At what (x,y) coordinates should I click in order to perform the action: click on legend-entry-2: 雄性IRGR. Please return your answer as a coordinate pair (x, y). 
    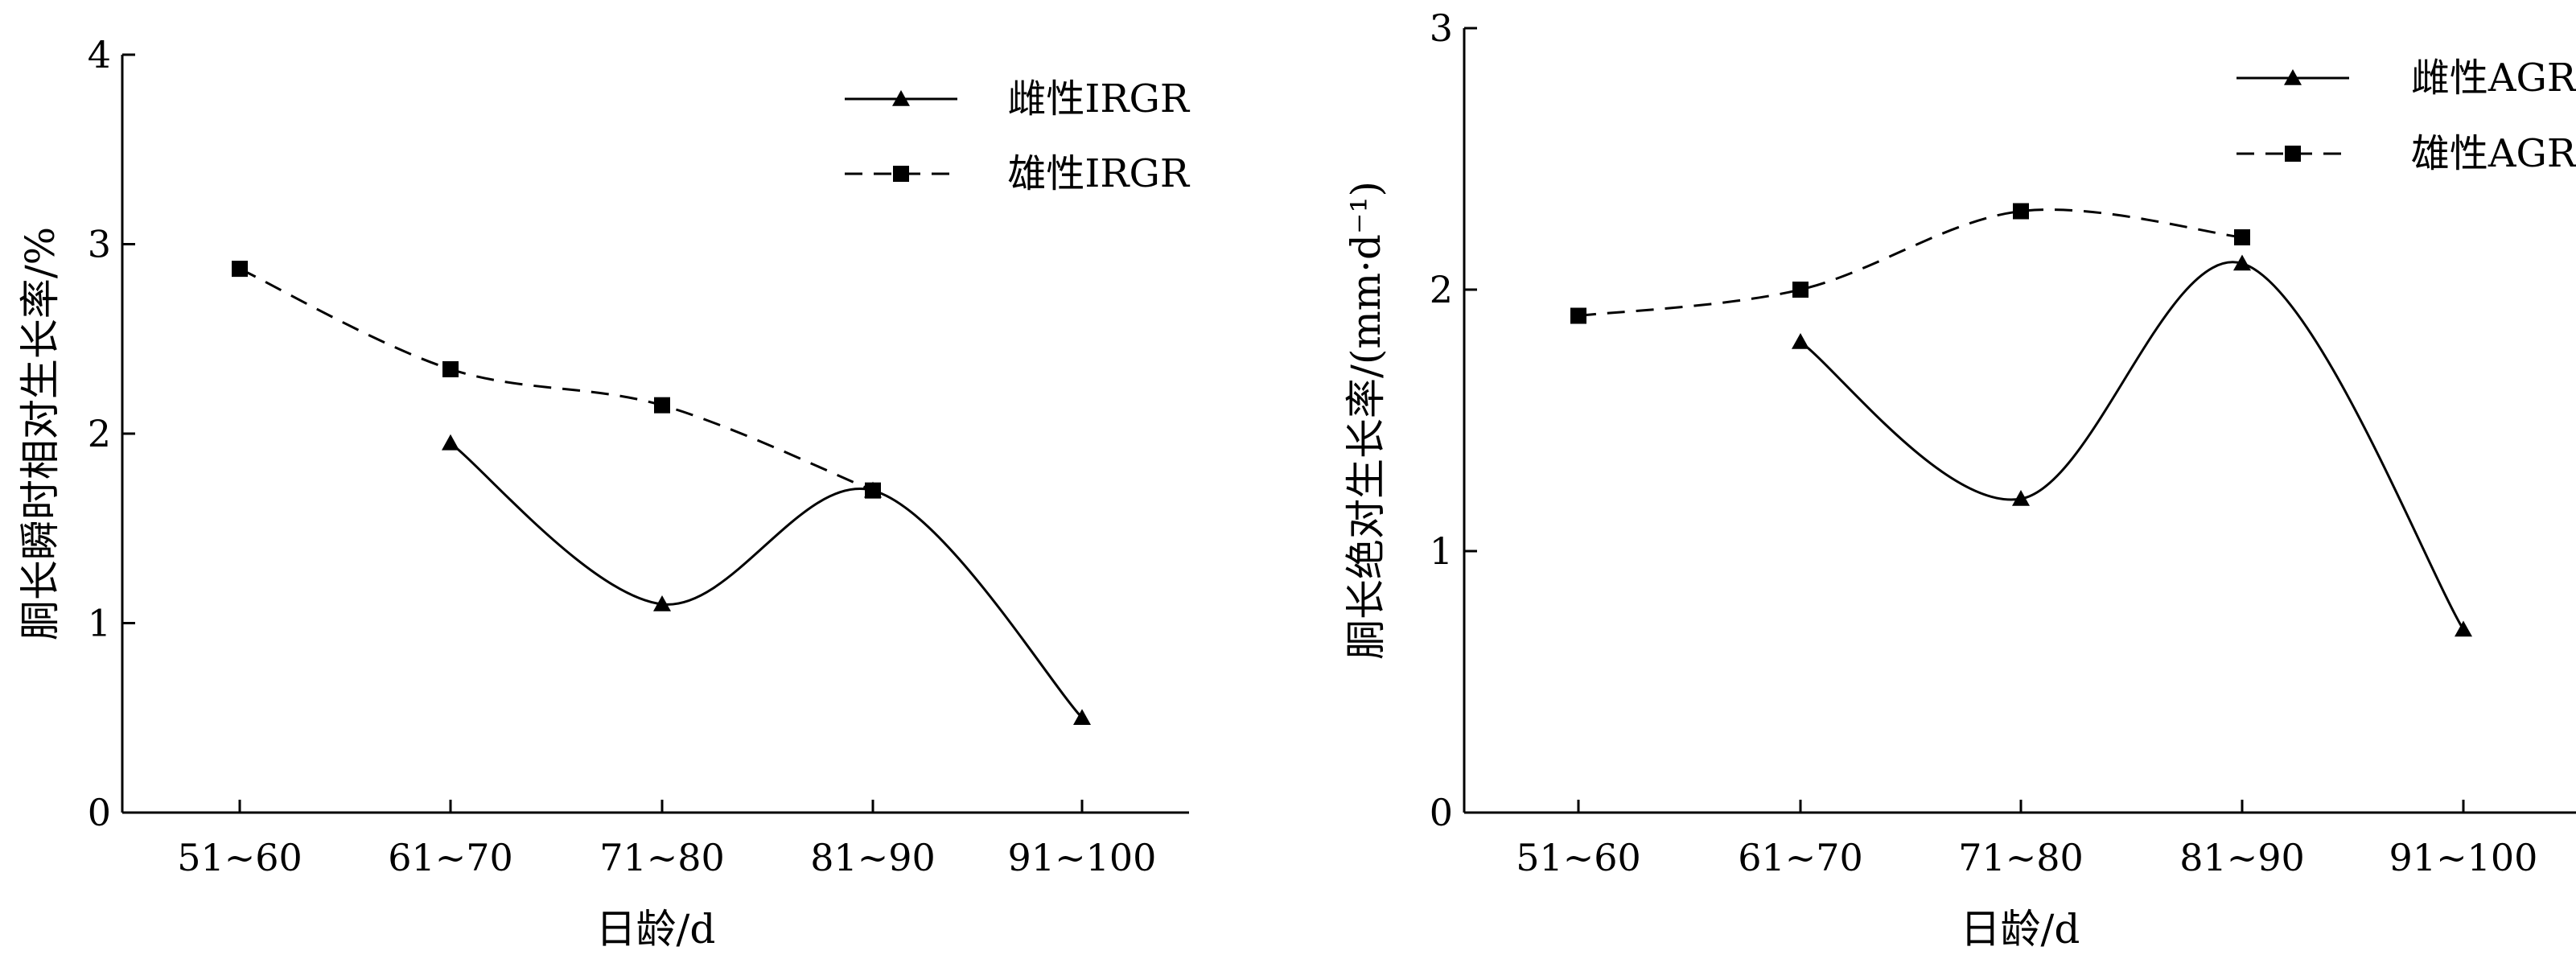
    Looking at the image, I should click on (1018, 174).